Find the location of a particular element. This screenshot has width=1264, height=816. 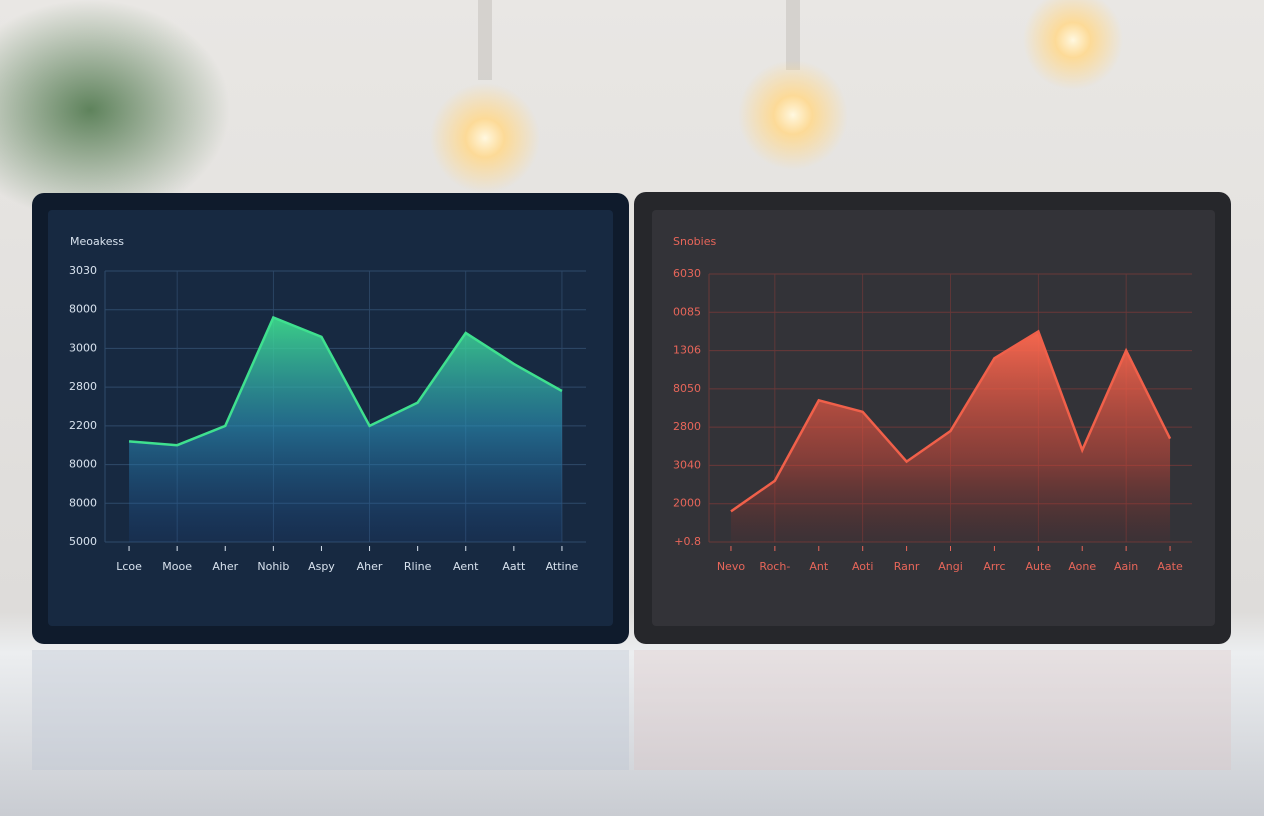

y-tick-label: 3040 is located at coordinates (687, 464).